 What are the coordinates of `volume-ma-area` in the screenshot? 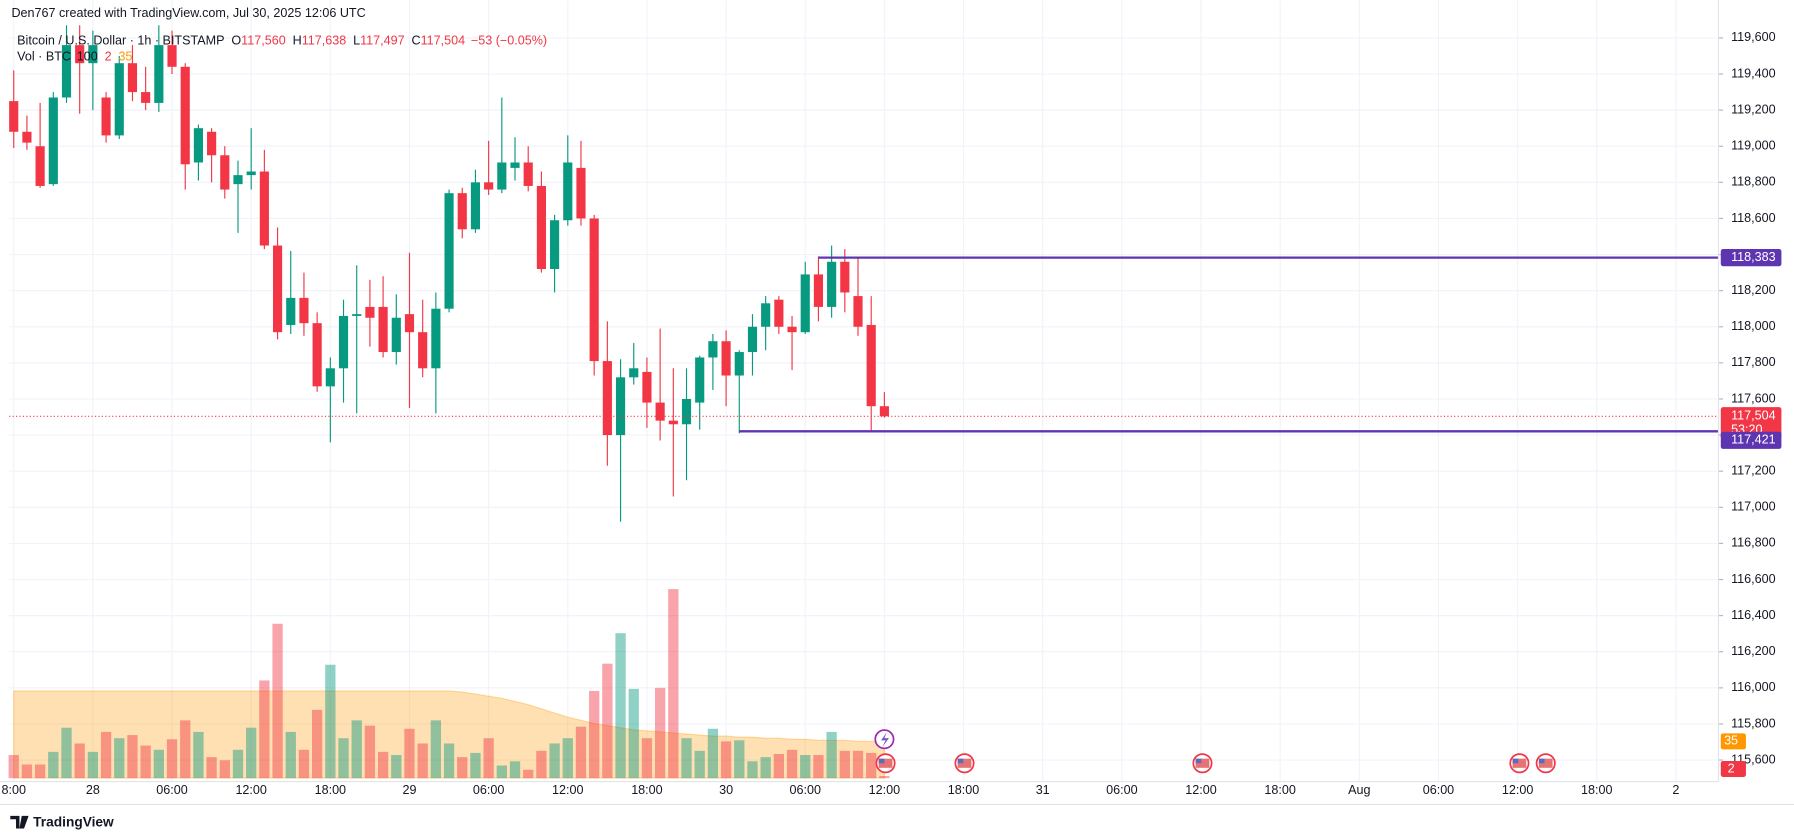 It's located at (449, 734).